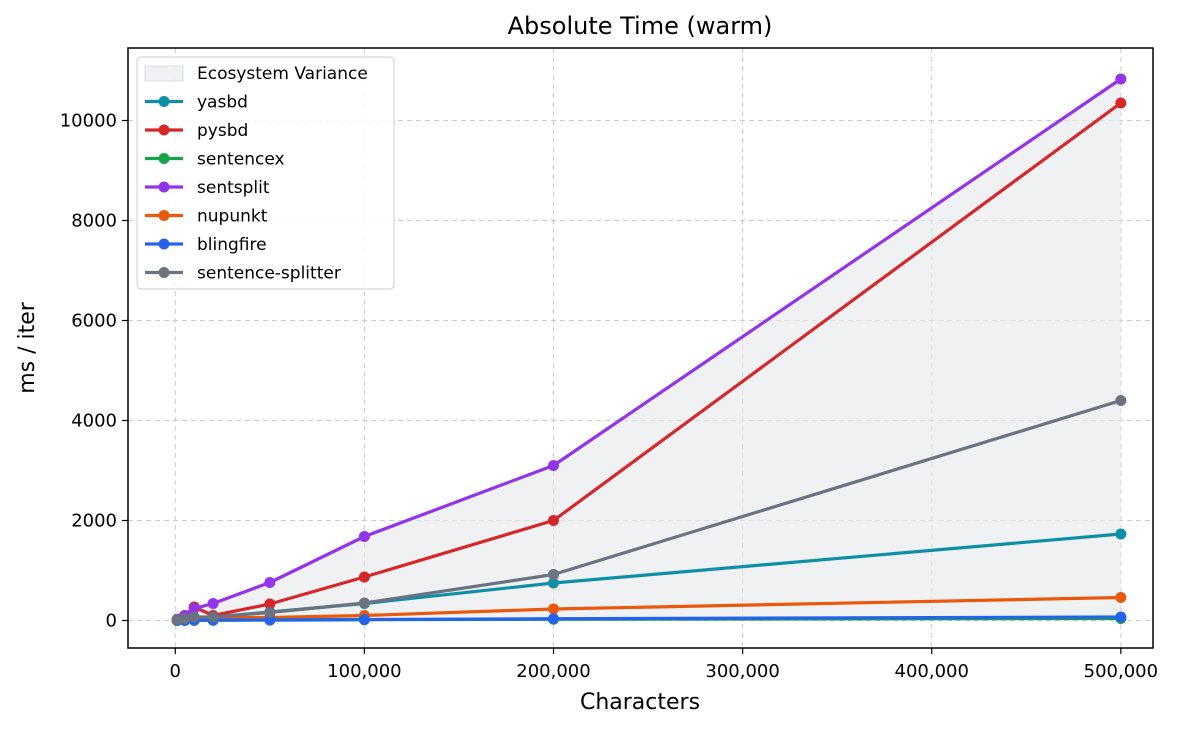 The height and width of the screenshot is (730, 1179). I want to click on legend-label: sentsplit, so click(233, 188).